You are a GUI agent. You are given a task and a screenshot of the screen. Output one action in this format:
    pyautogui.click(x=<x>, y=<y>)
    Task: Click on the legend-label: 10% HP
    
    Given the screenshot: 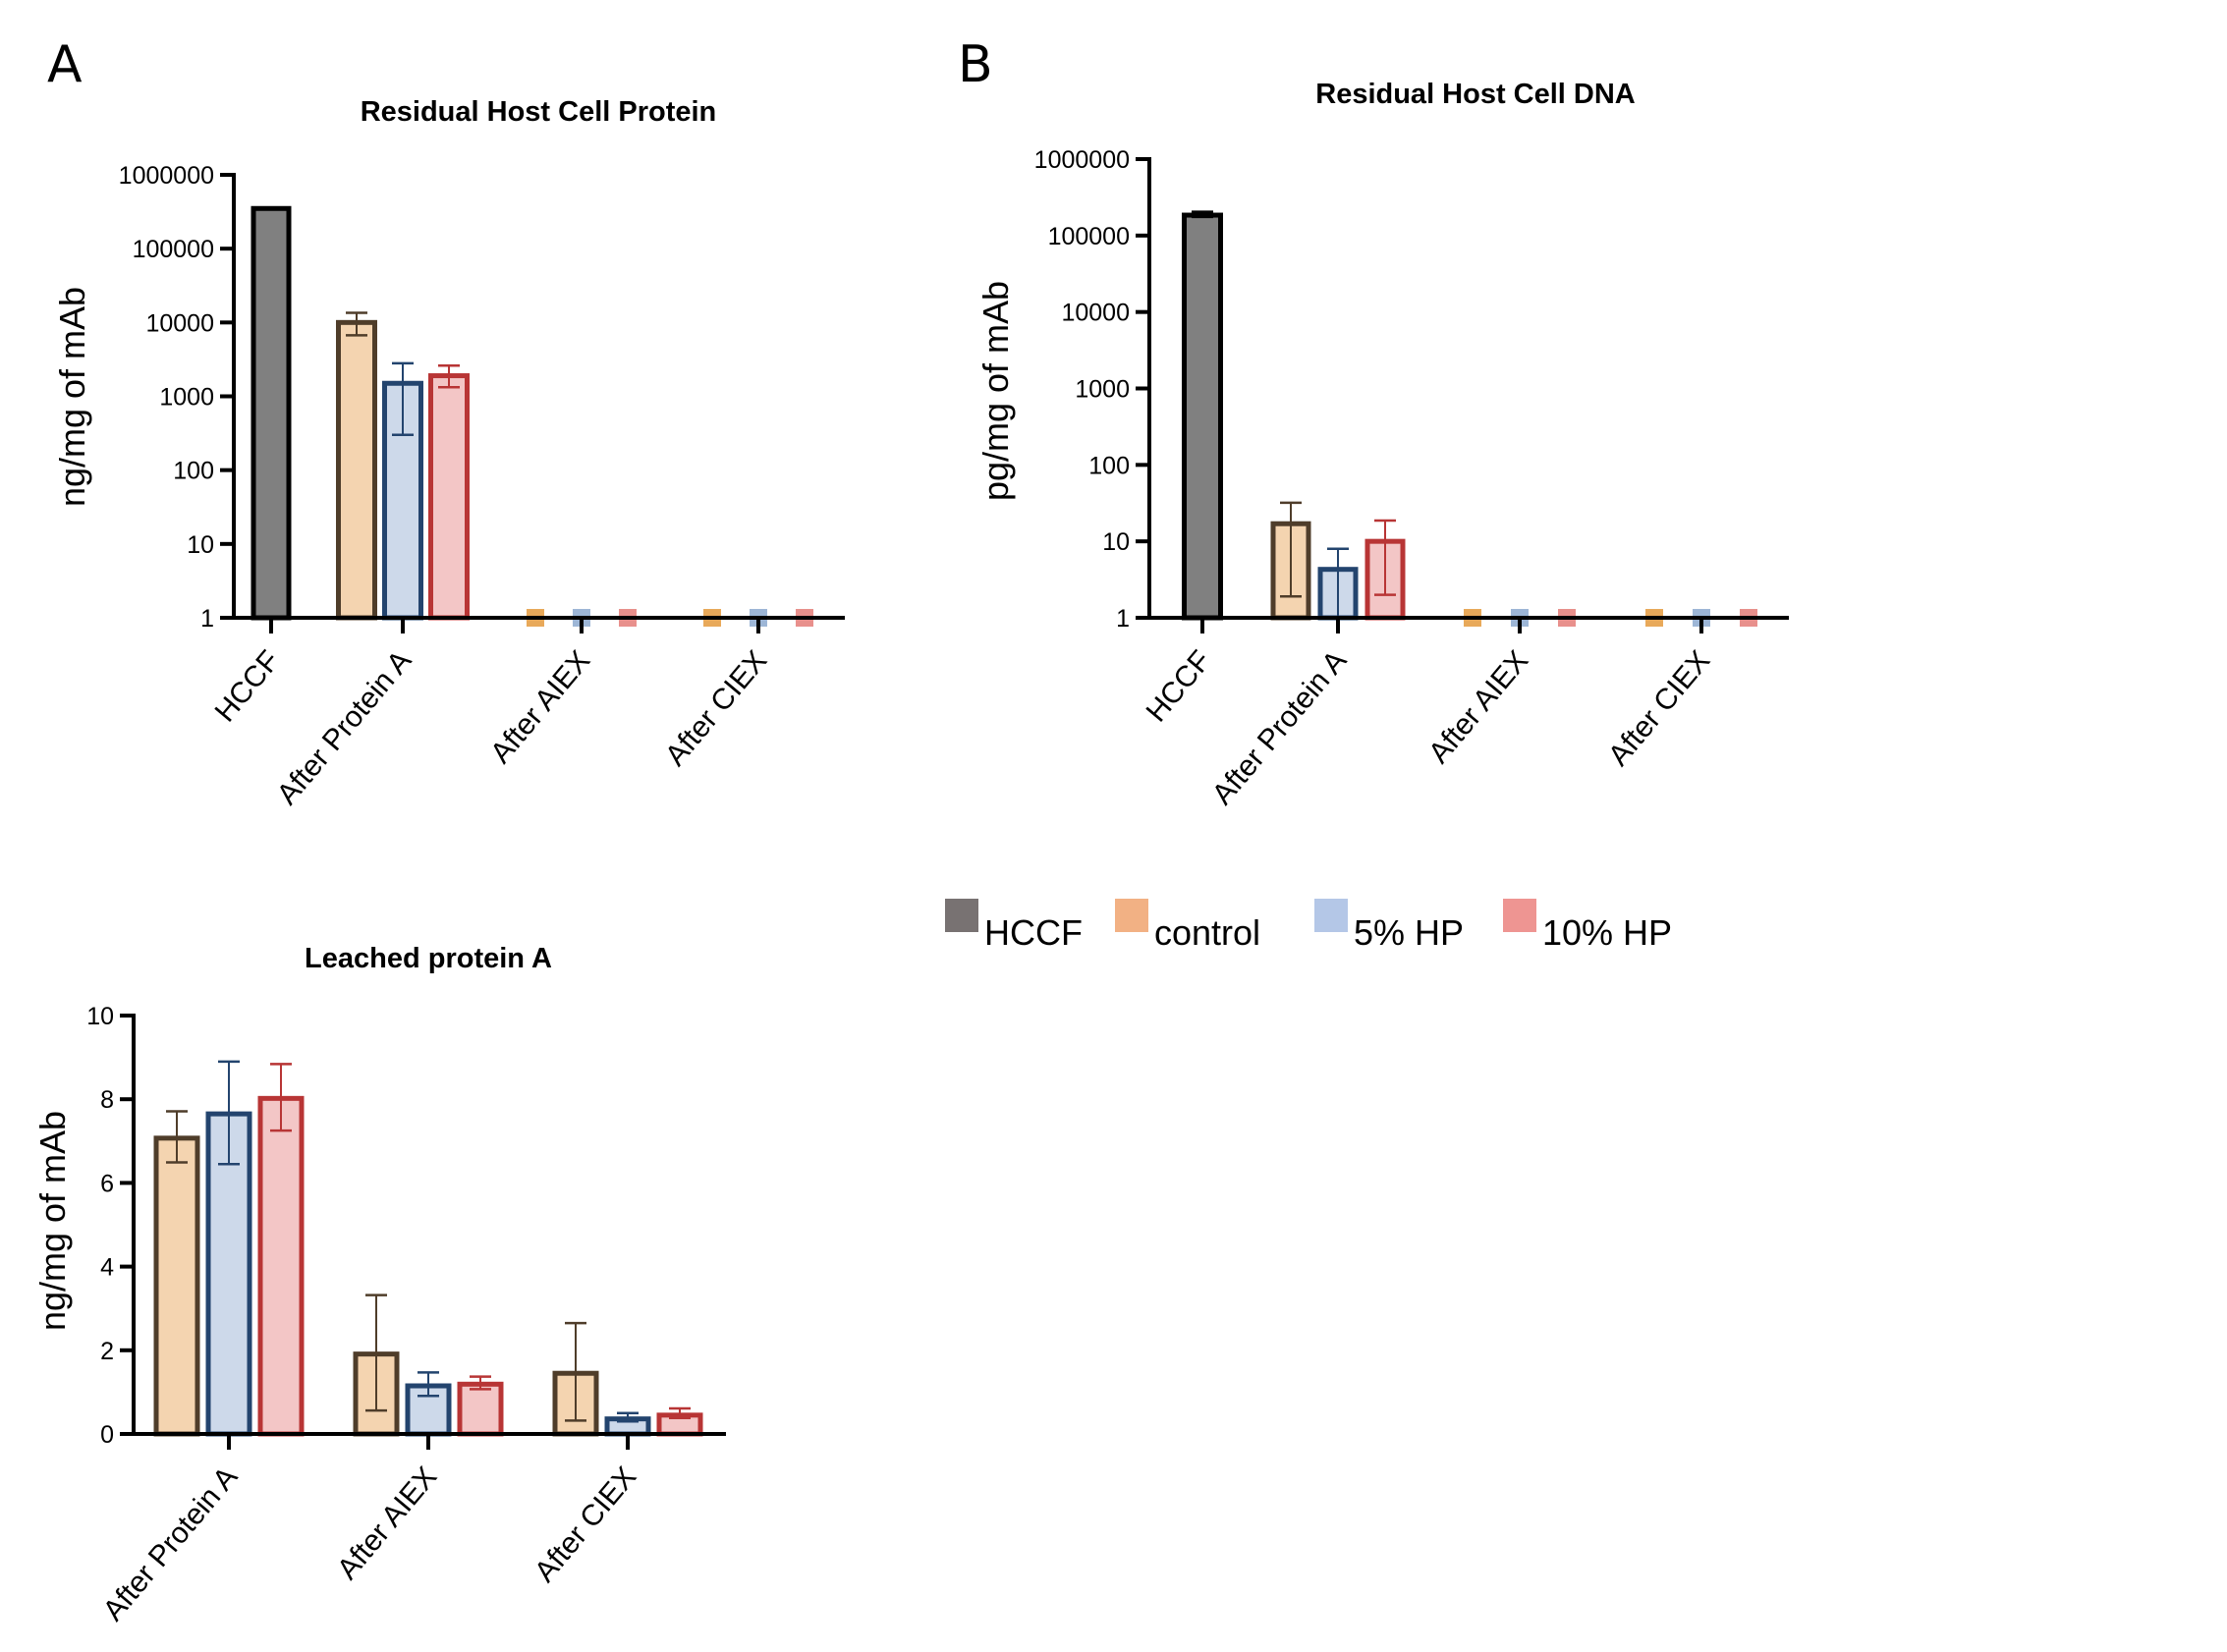 What is the action you would take?
    pyautogui.click(x=1607, y=932)
    